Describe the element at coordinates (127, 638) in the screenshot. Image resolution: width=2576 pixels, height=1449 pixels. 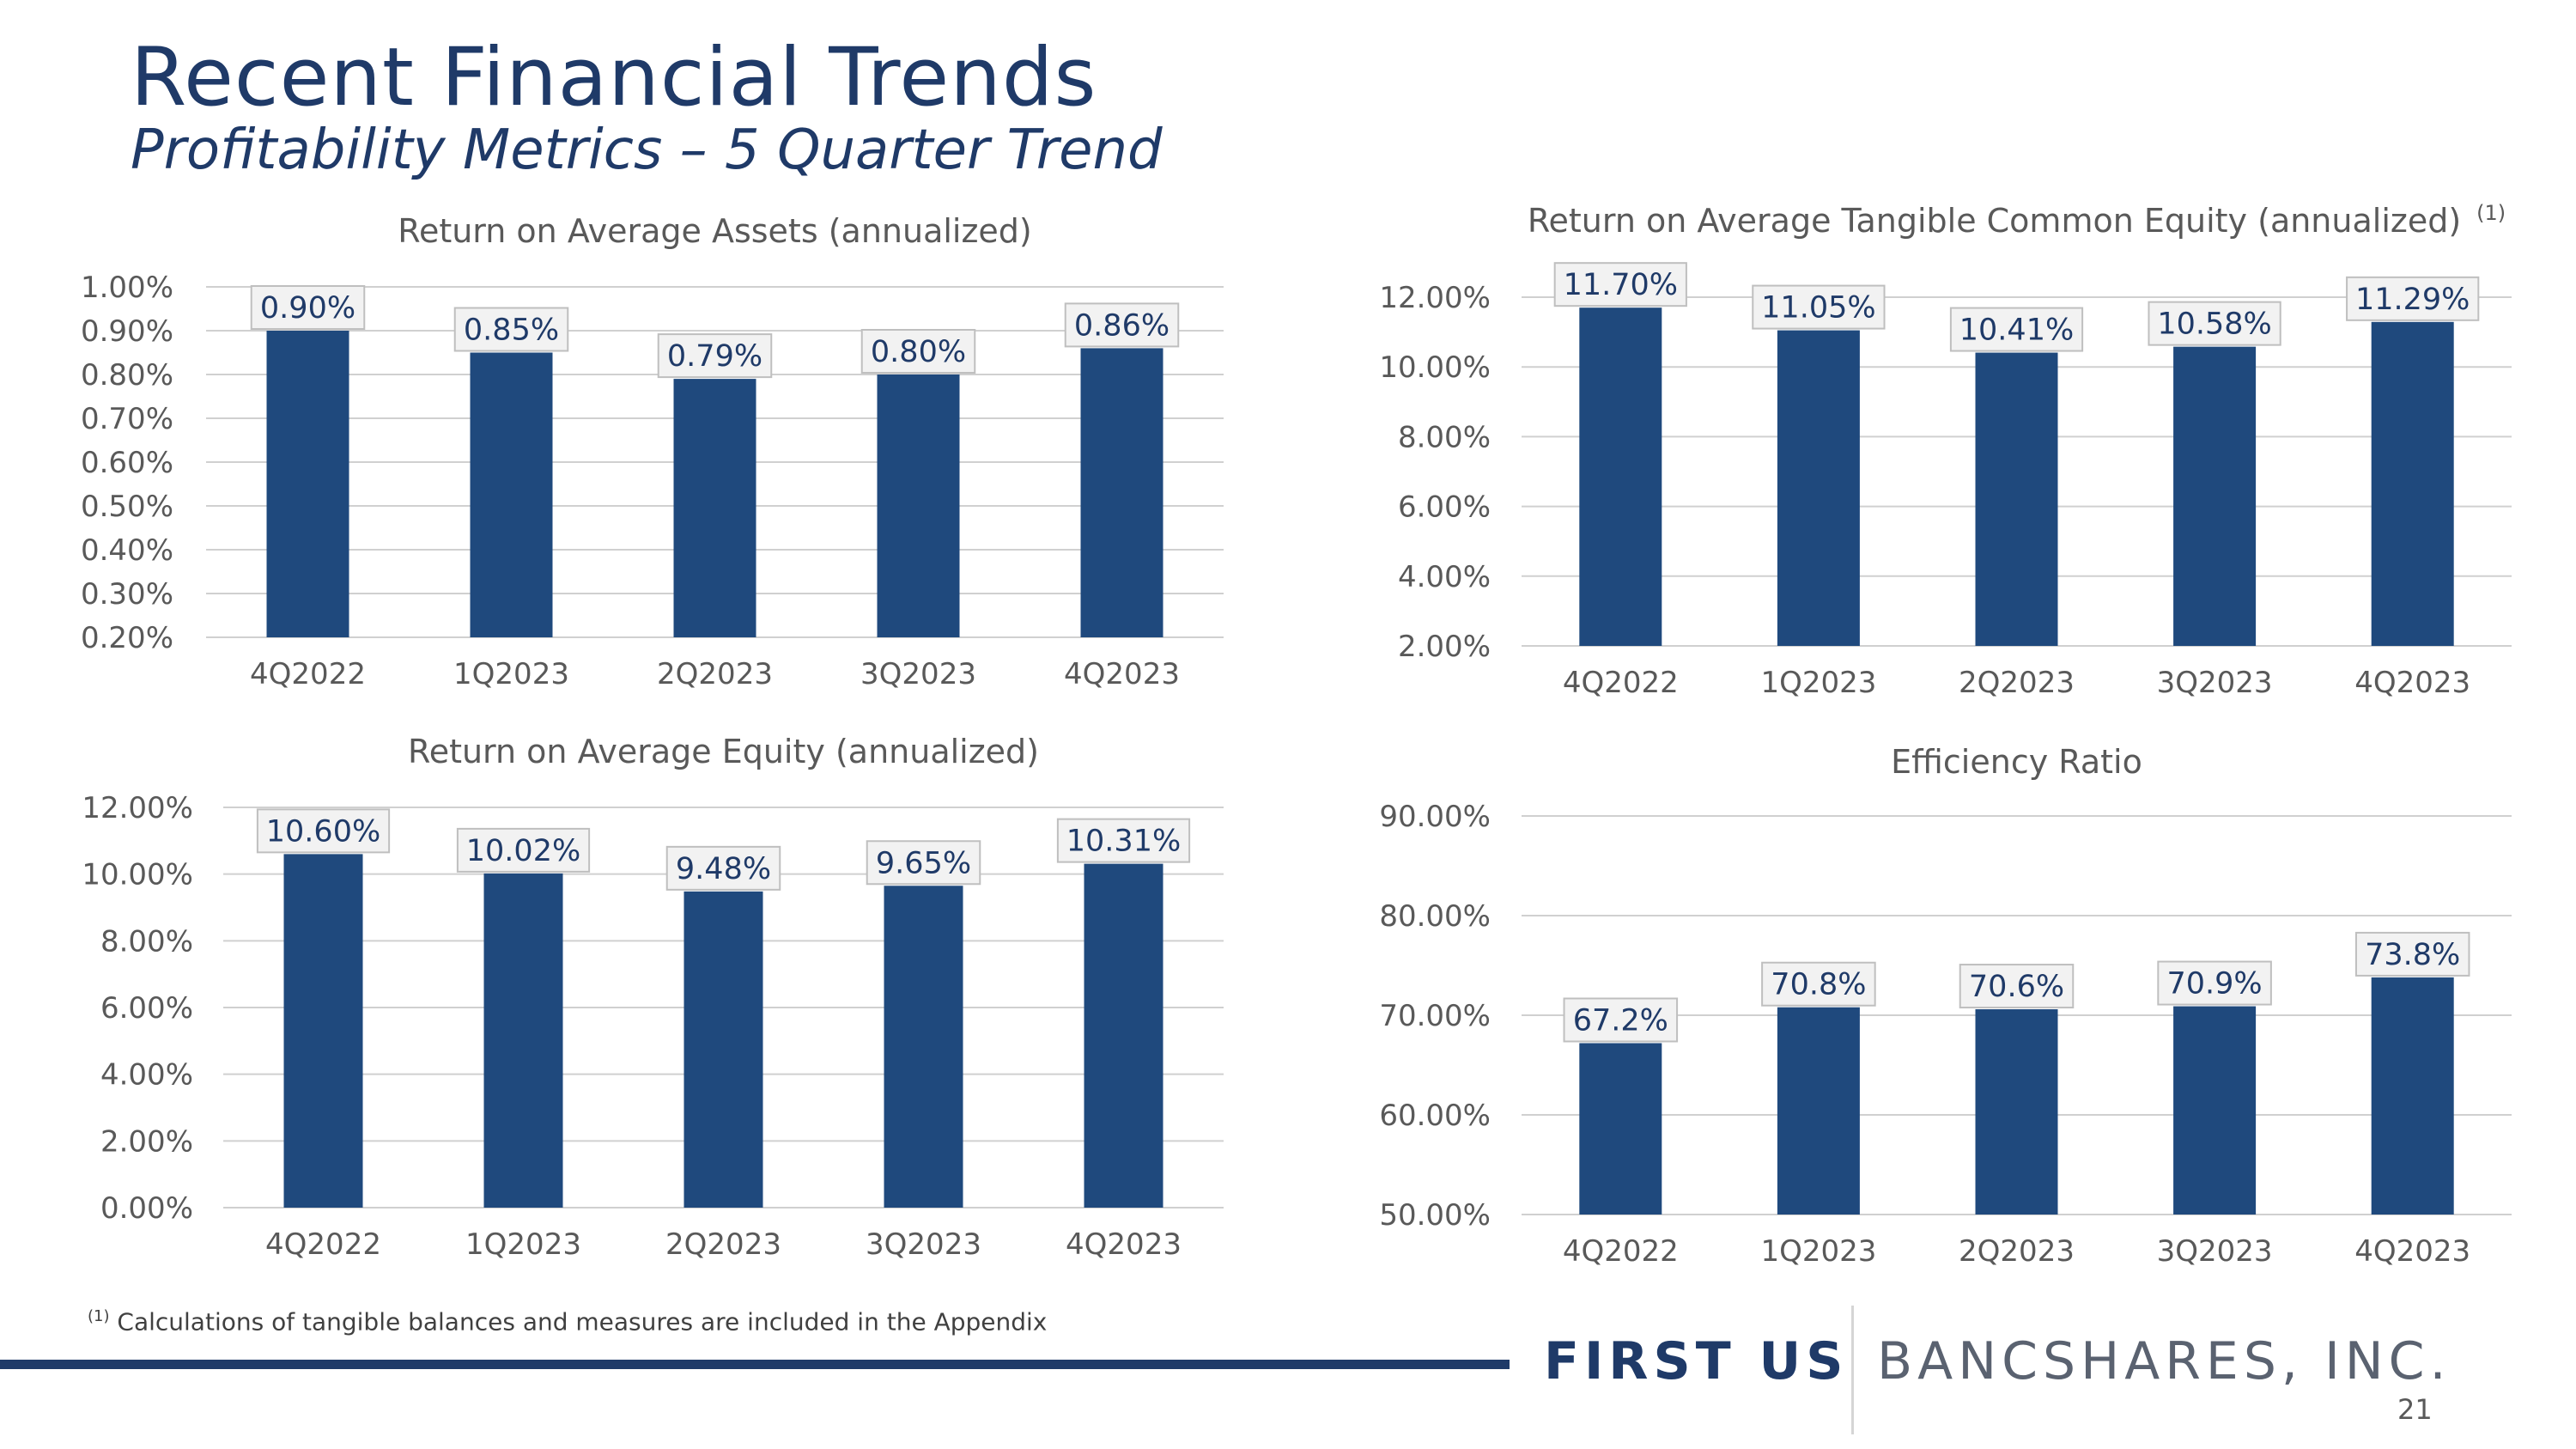
I see `roaa-ytick-label: 0.20%` at that location.